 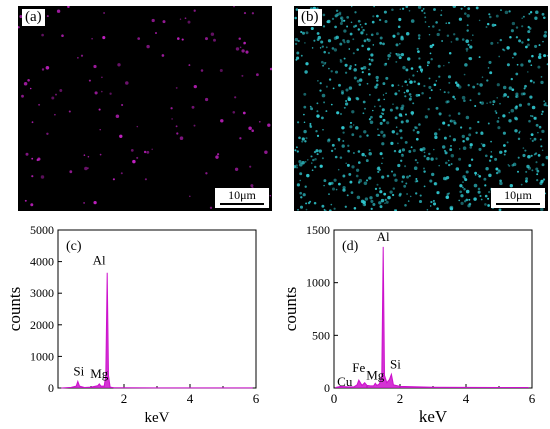 I want to click on x-tick-label: 4, so click(x=190, y=398).